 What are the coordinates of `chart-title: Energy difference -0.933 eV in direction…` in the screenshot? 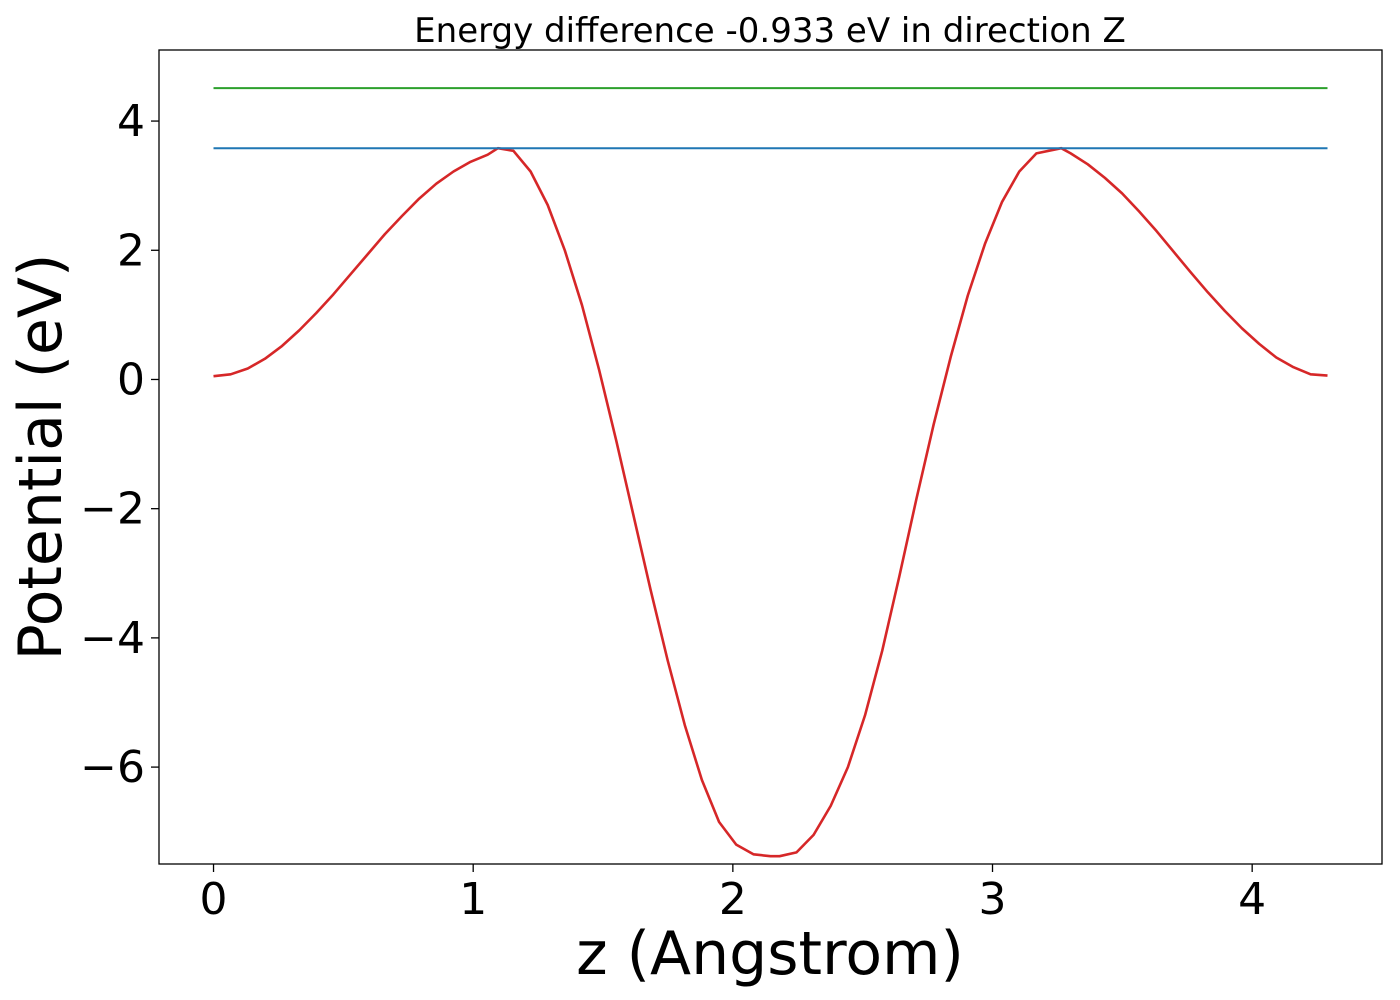 It's located at (770, 31).